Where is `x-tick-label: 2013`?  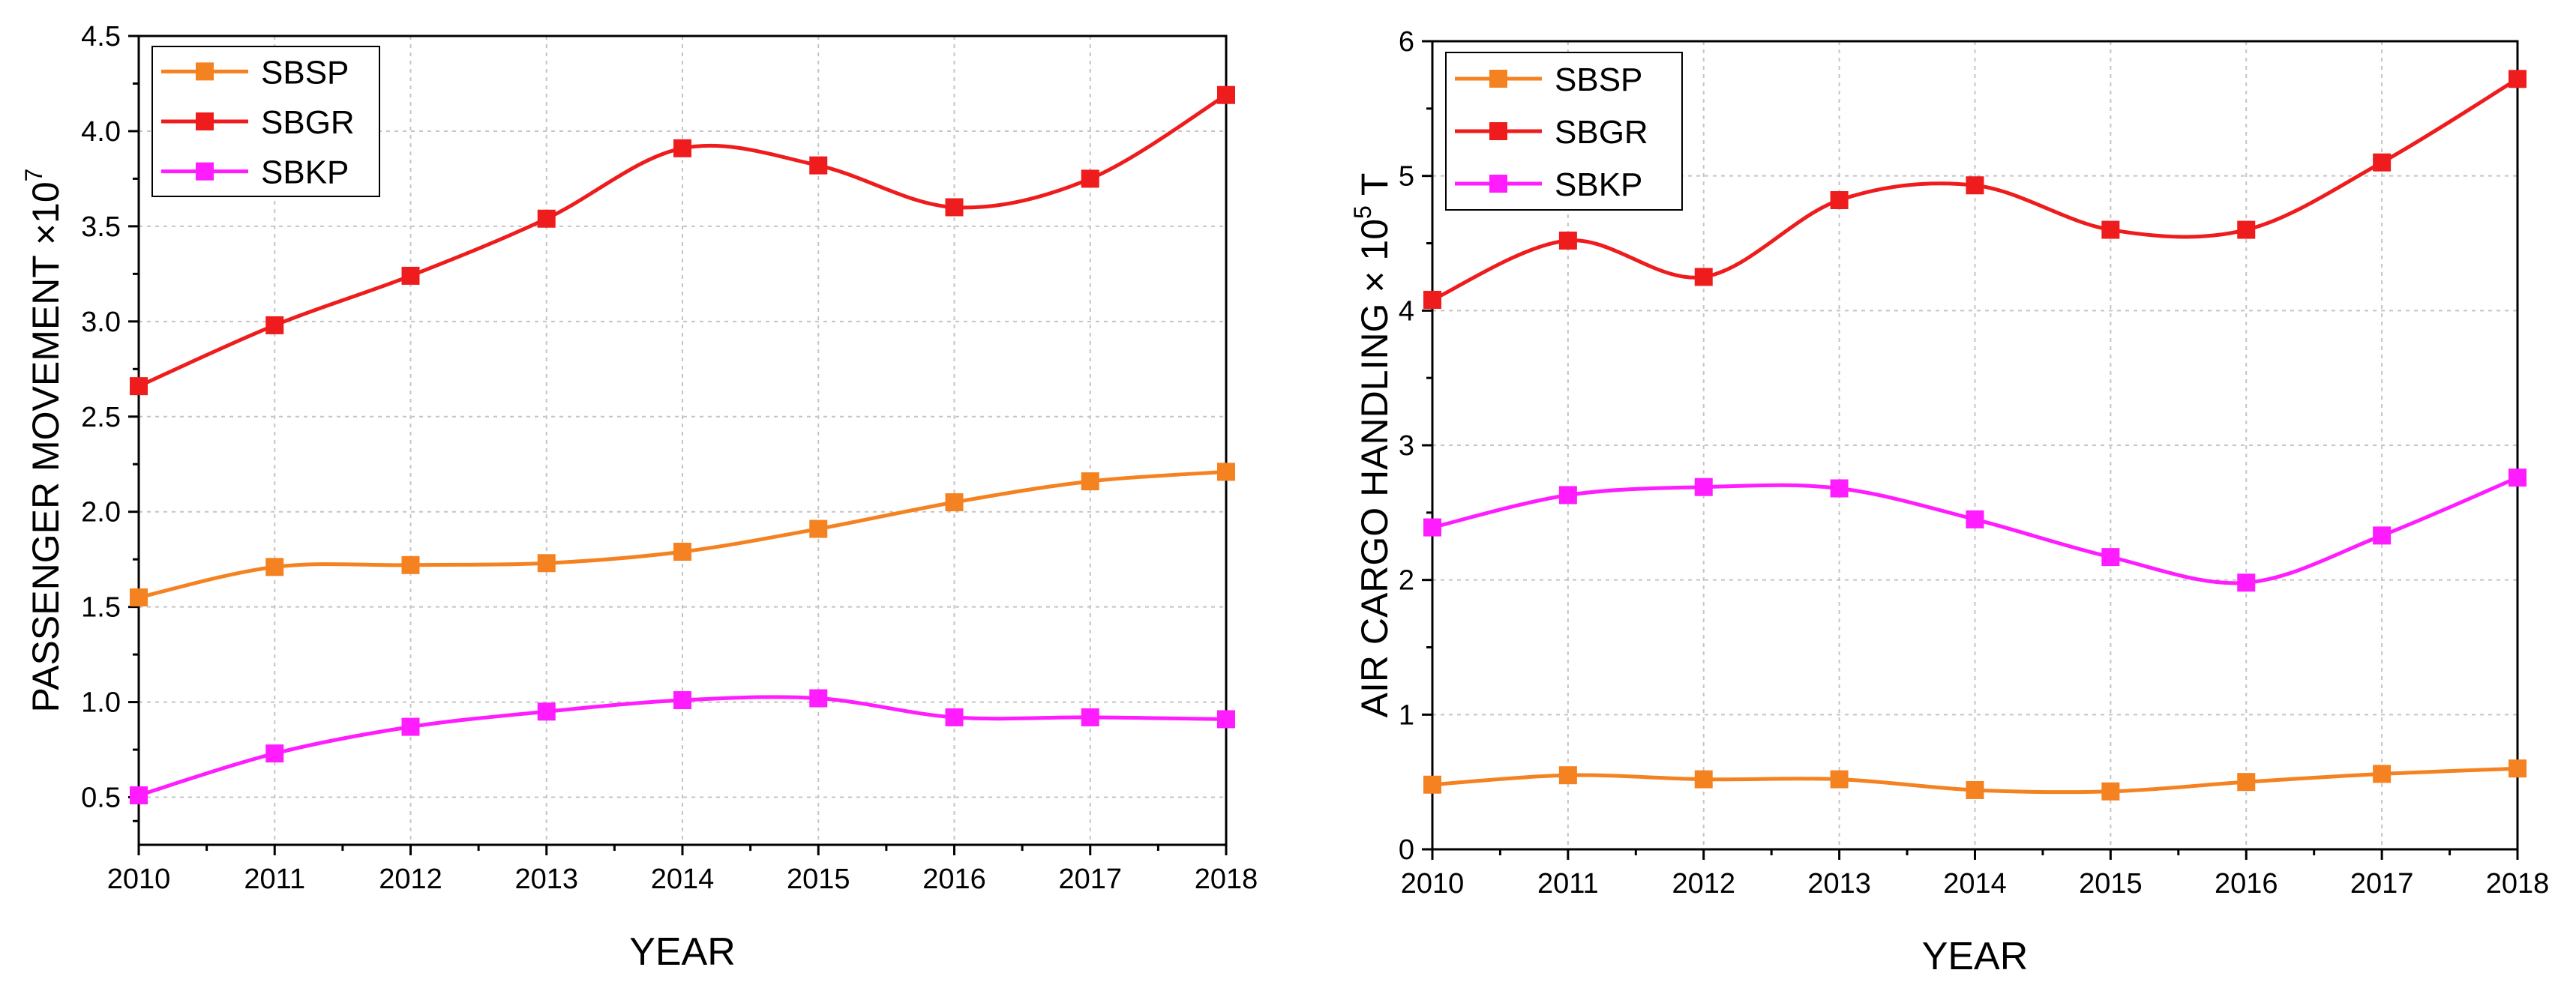
x-tick-label: 2013 is located at coordinates (546, 880).